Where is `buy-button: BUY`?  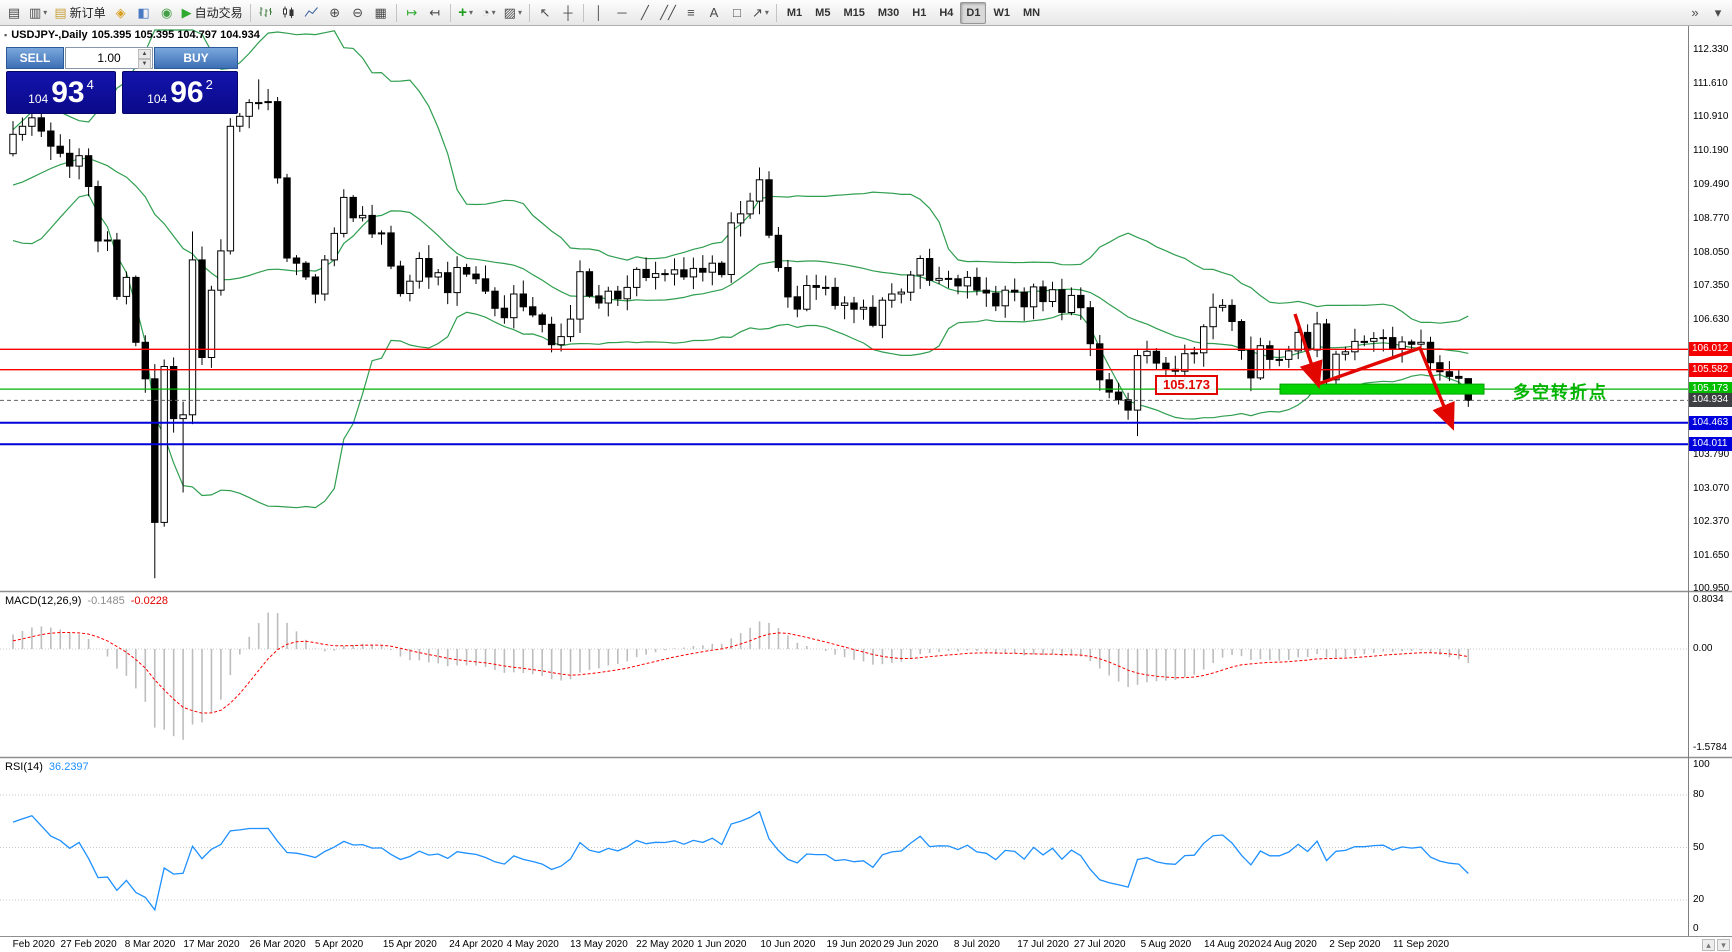 buy-button: BUY is located at coordinates (196, 58).